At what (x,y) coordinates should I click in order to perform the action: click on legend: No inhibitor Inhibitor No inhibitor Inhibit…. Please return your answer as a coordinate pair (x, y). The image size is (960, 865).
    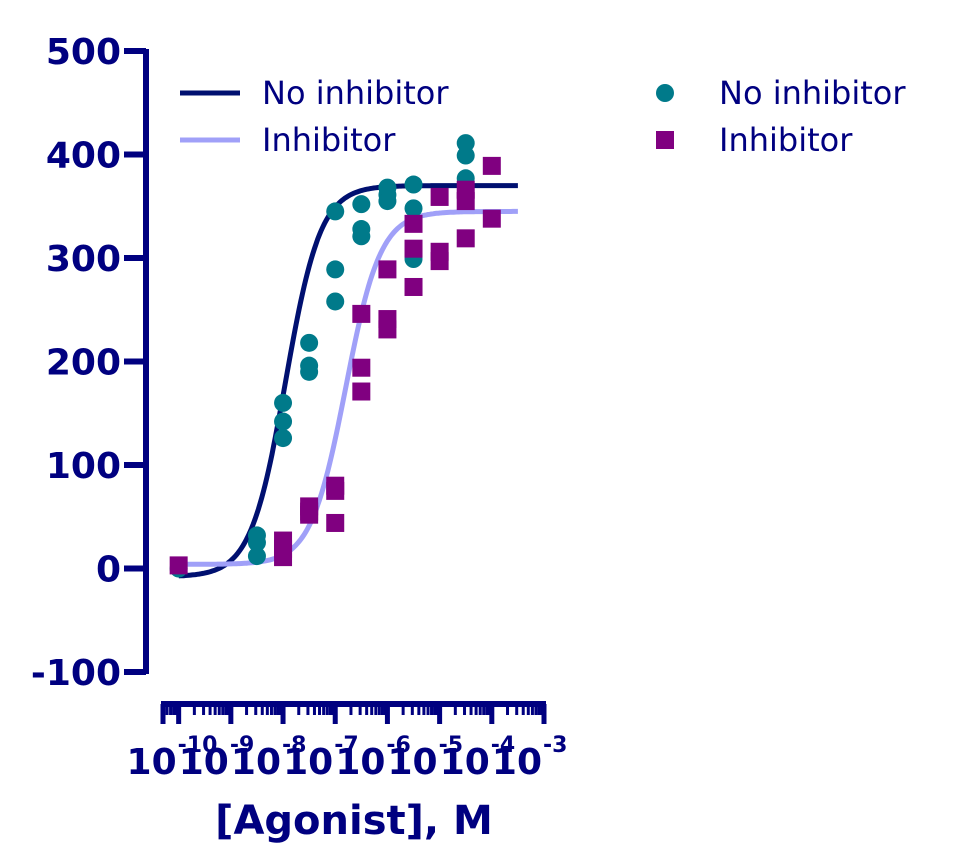
    Looking at the image, I should click on (543, 116).